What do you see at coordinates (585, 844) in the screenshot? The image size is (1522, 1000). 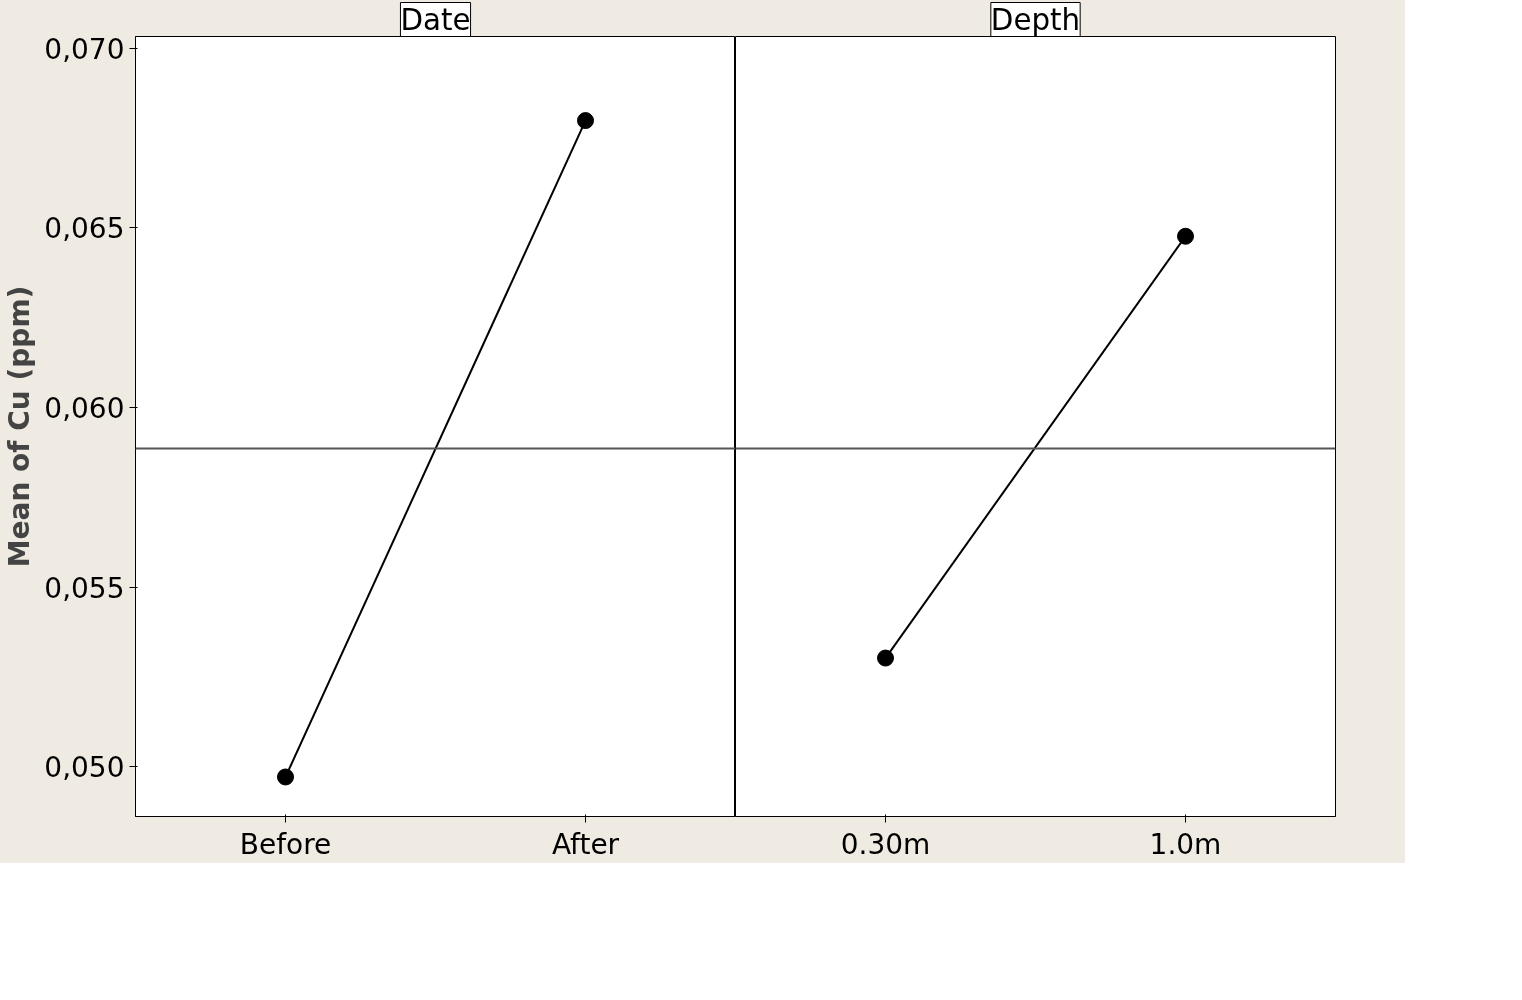 I see `x-tick-label: After` at bounding box center [585, 844].